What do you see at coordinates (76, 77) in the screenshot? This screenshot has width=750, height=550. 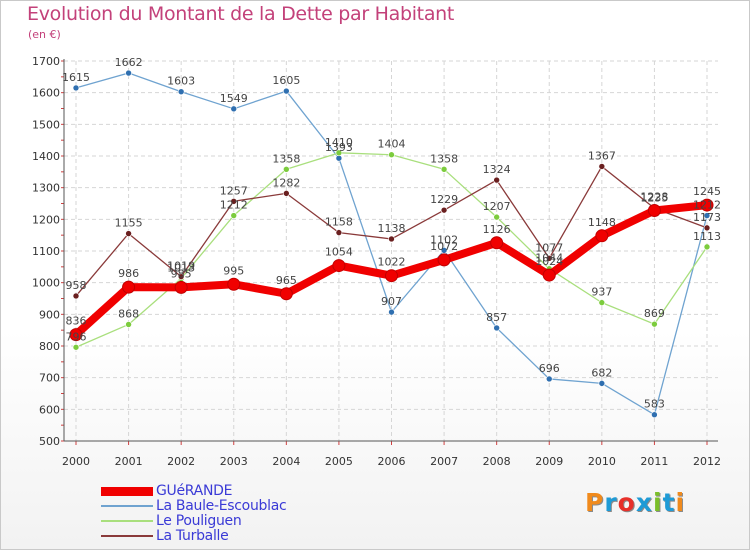 I see `data-label: 1615` at bounding box center [76, 77].